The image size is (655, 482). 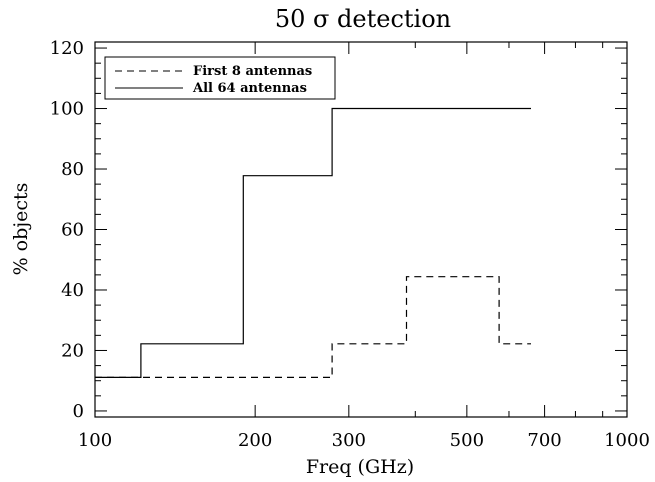 What do you see at coordinates (72, 169) in the screenshot?
I see `y-tick-label: 80` at bounding box center [72, 169].